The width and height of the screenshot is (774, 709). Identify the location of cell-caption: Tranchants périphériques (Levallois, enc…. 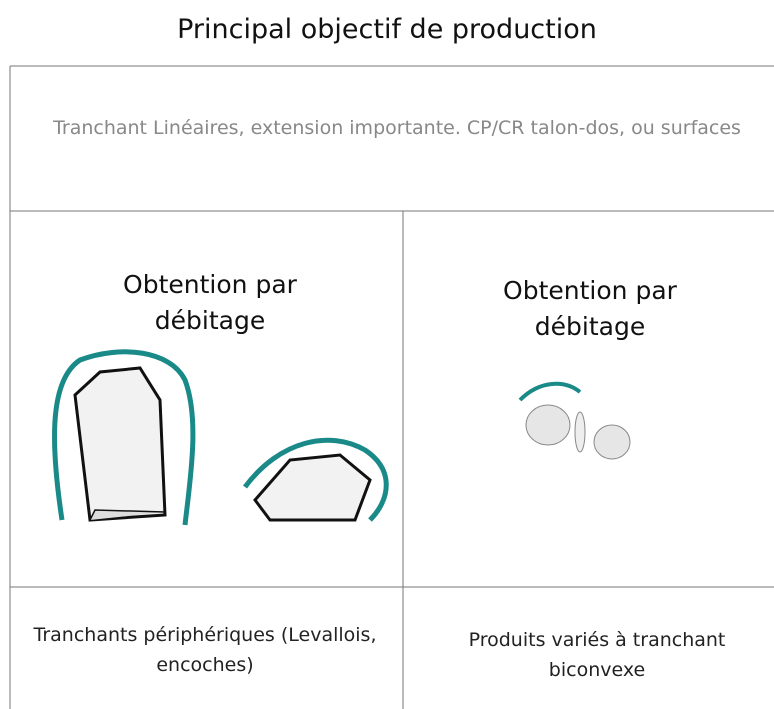
(205, 650).